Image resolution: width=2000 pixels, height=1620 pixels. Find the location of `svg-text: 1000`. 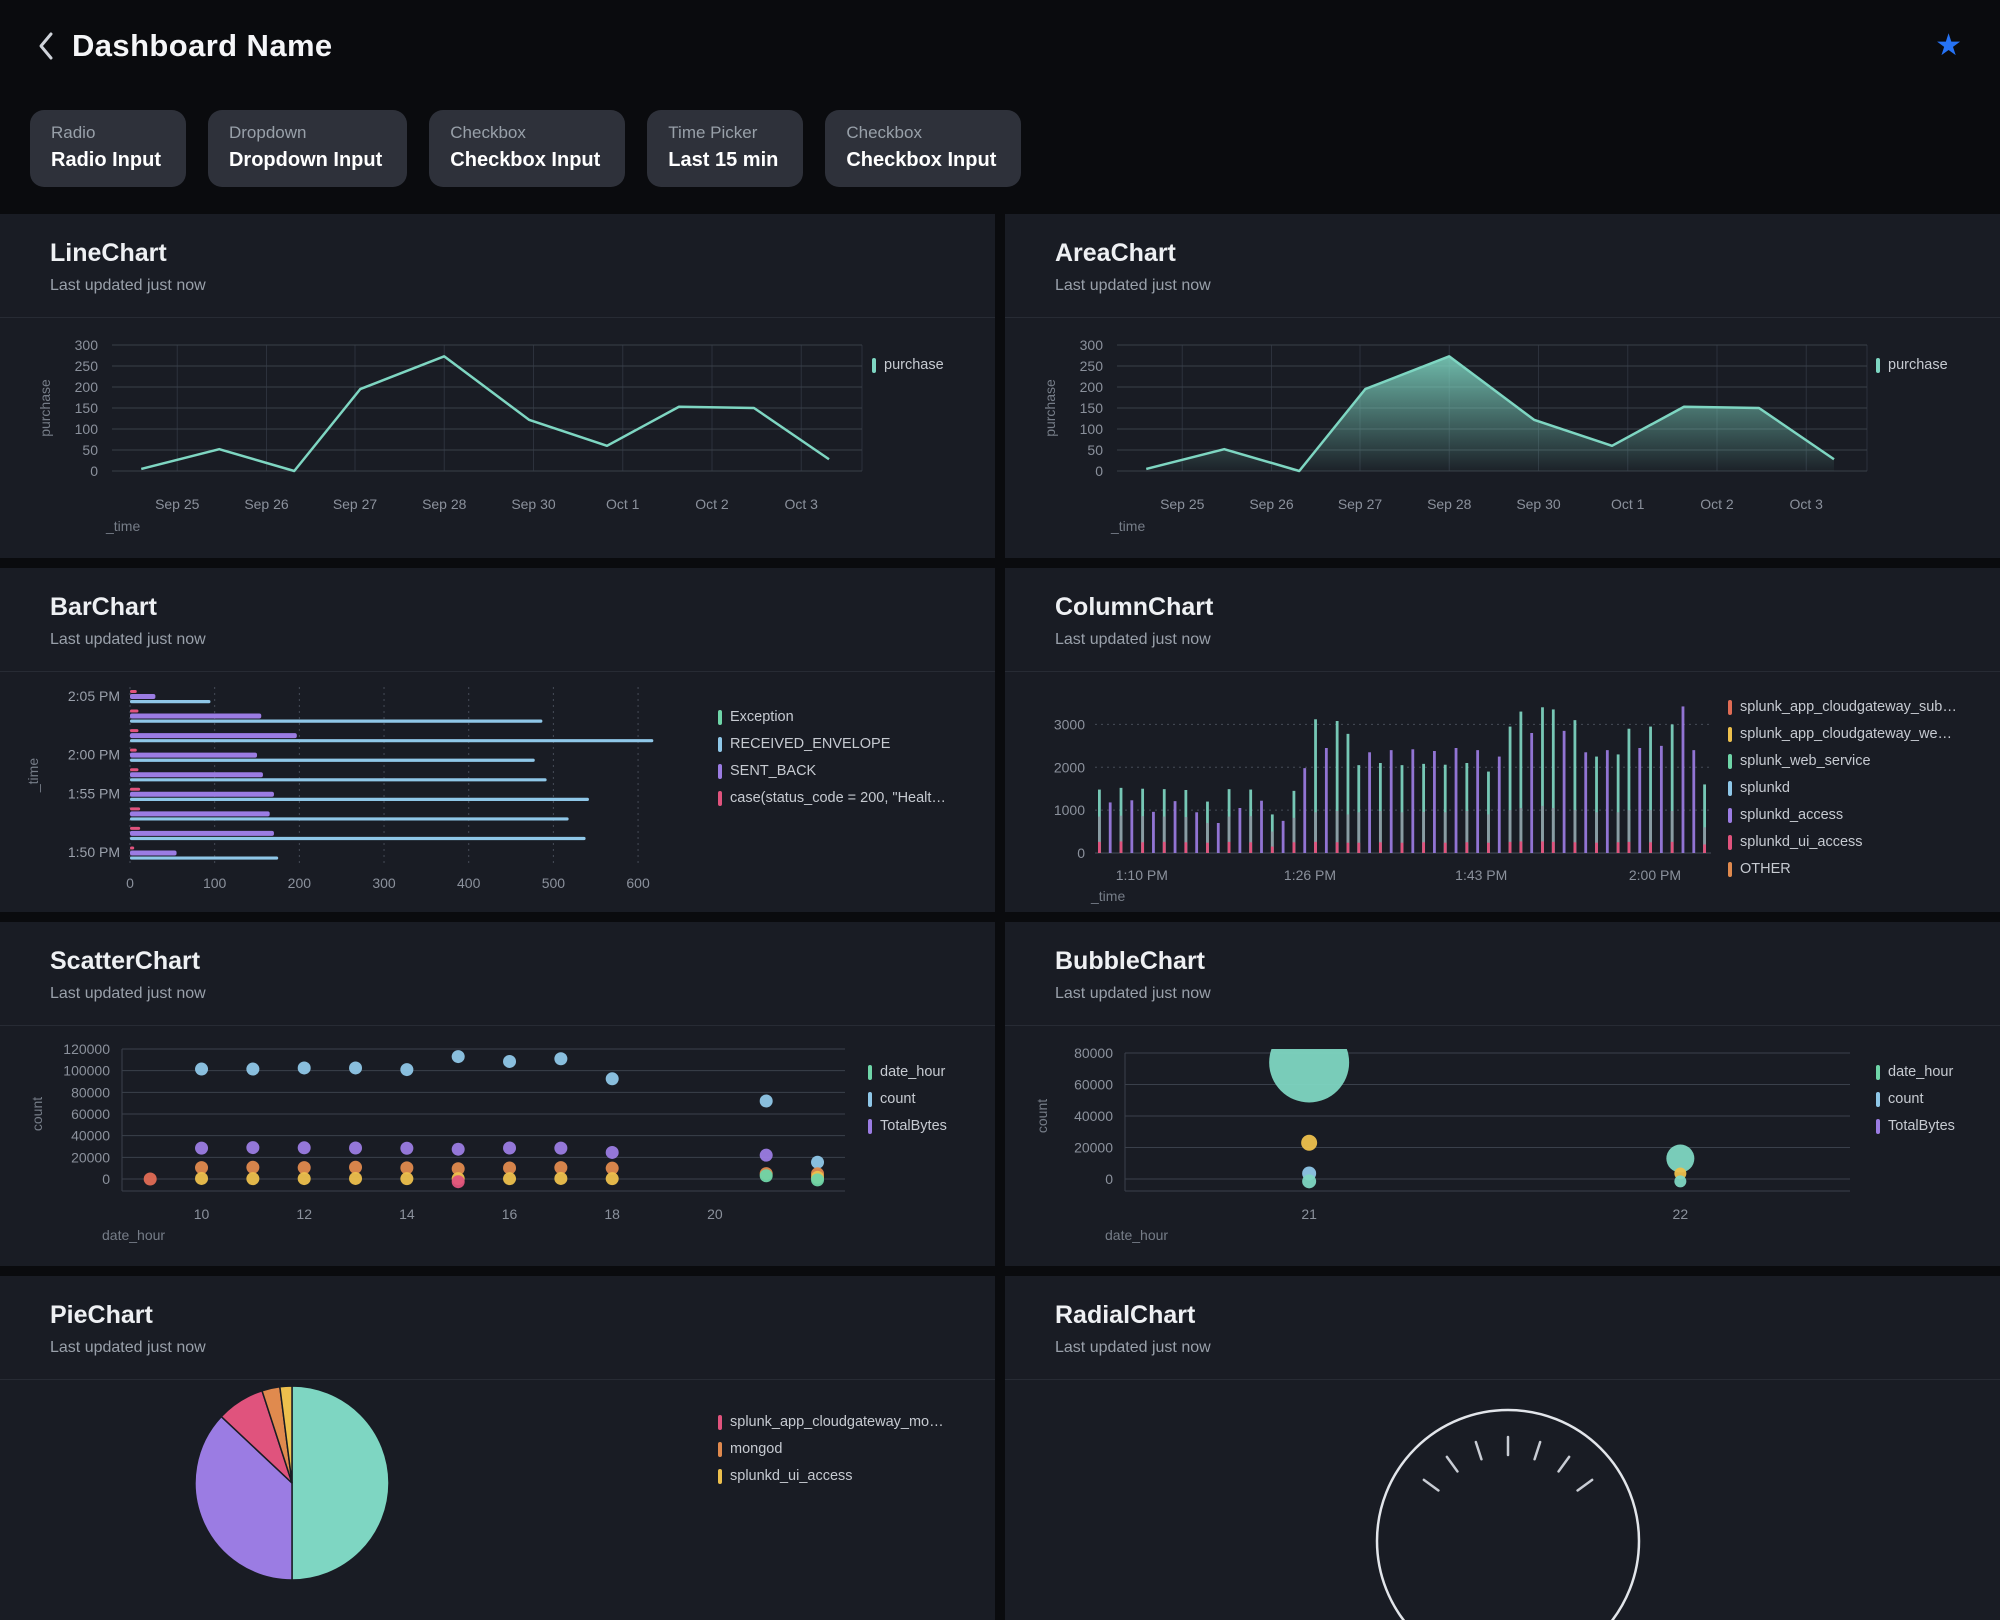

svg-text: 1000 is located at coordinates (1069, 810).